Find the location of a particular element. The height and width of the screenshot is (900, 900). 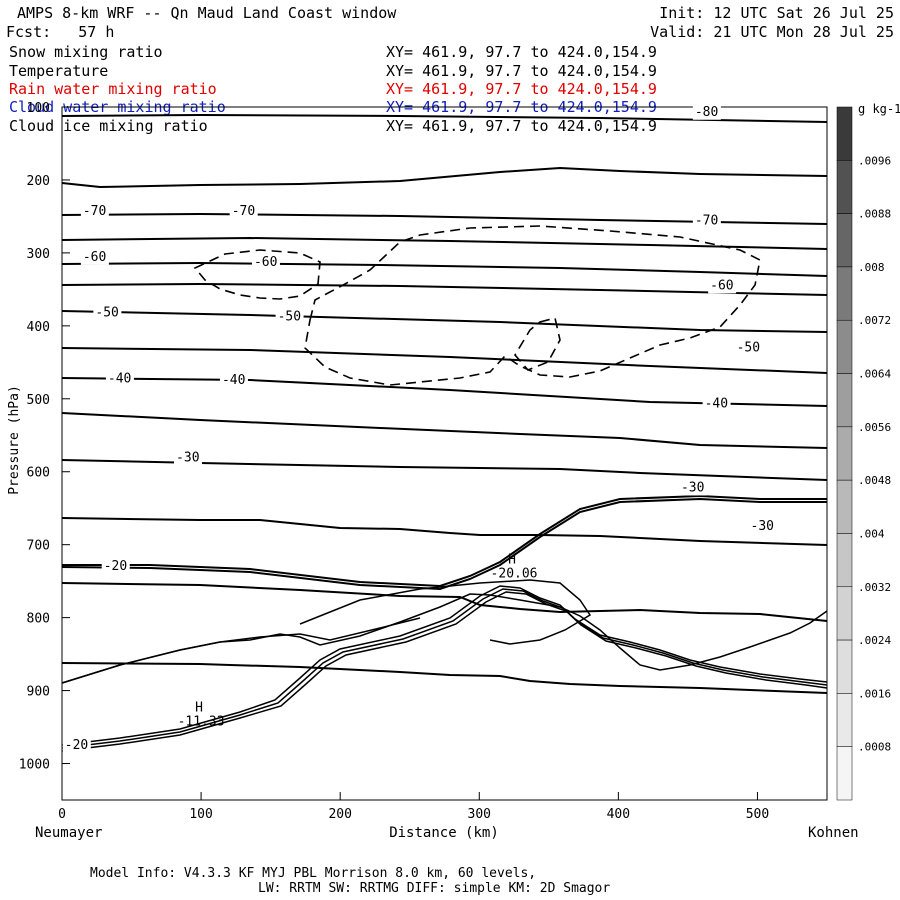

field-name: Snow mixing ratio is located at coordinates (86, 52).